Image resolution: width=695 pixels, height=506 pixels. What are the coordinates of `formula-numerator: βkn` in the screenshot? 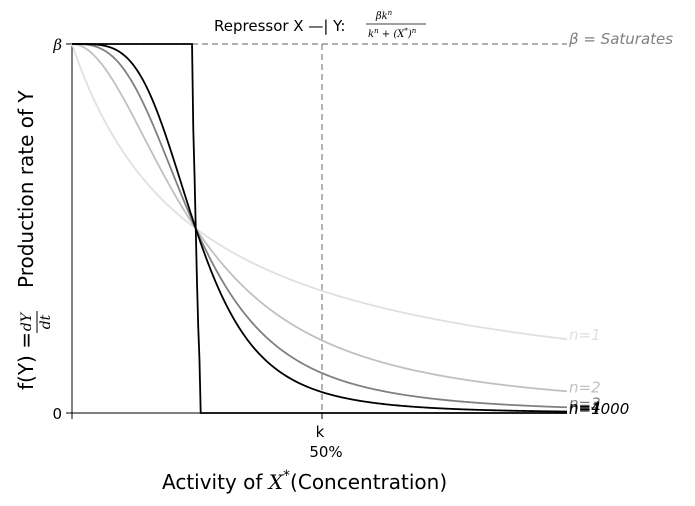 It's located at (384, 15).